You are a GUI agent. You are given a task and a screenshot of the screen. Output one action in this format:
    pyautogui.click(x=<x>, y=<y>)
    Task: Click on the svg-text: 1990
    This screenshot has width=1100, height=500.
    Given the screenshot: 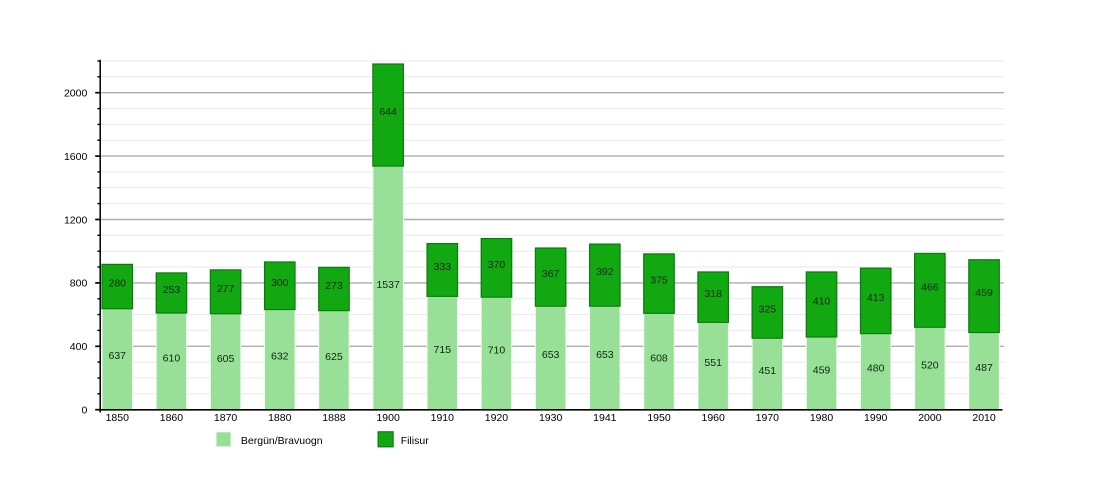 What is the action you would take?
    pyautogui.click(x=876, y=418)
    